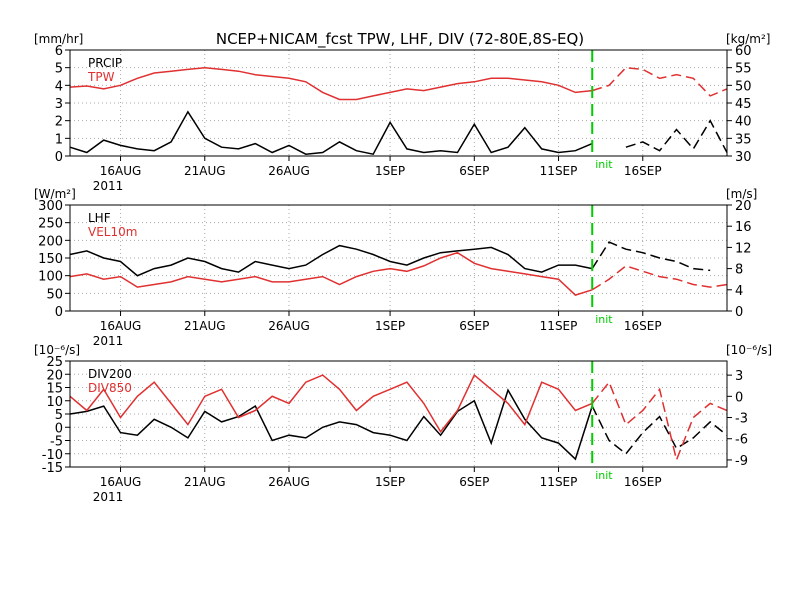  What do you see at coordinates (743, 51) in the screenshot?
I see `right-tick-label: 60` at bounding box center [743, 51].